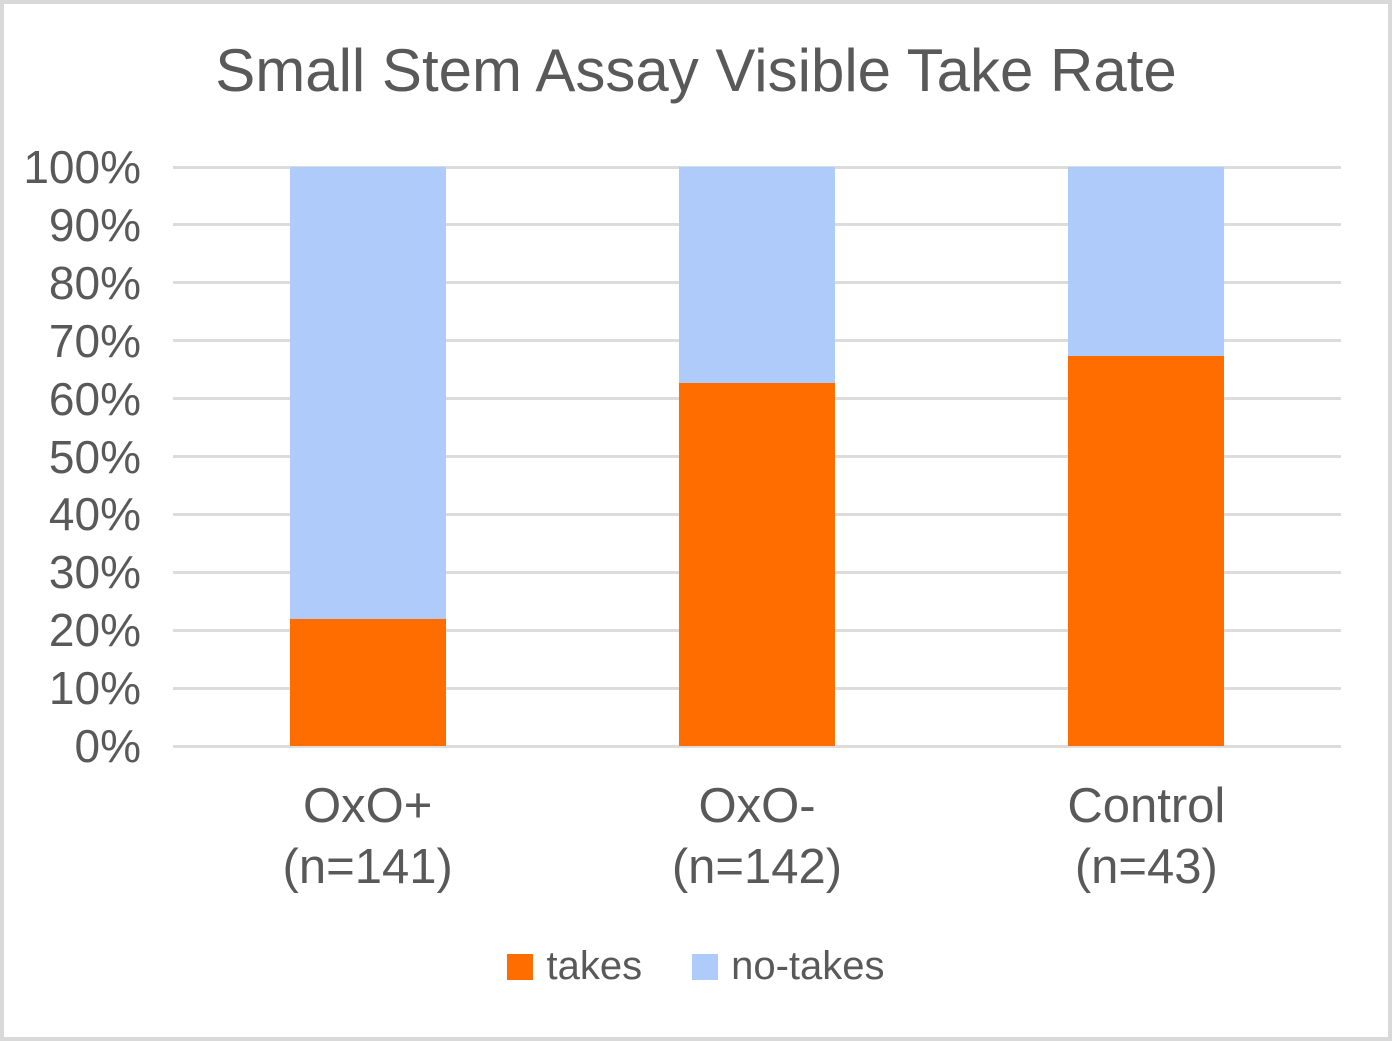 This screenshot has height=1041, width=1392. I want to click on y-tick-label-70: 70%, so click(94, 340).